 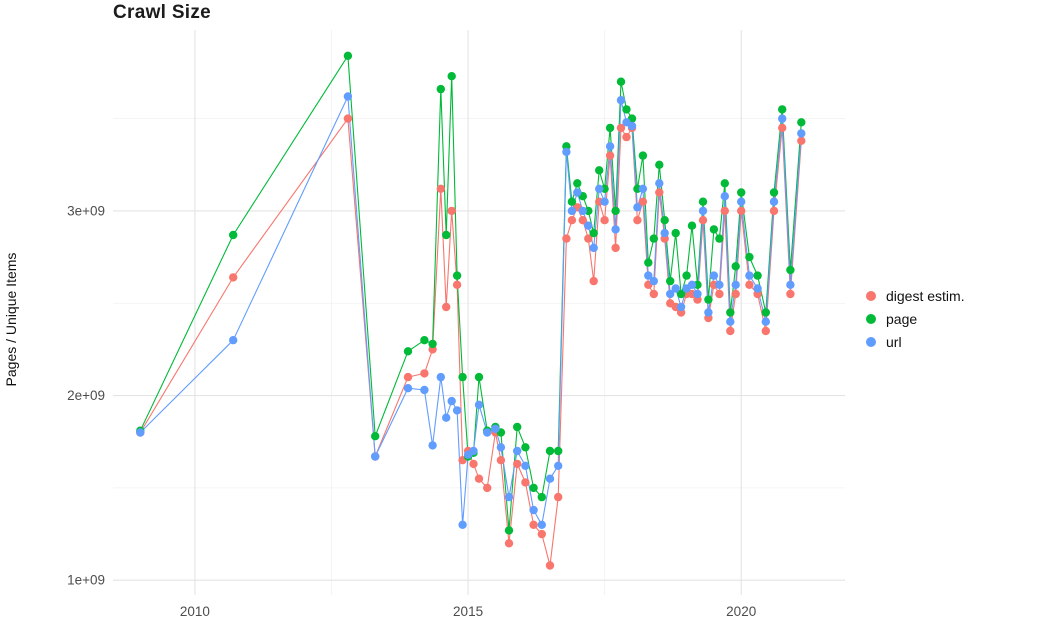 I want to click on chart-title: Crawl Size, so click(x=162, y=12).